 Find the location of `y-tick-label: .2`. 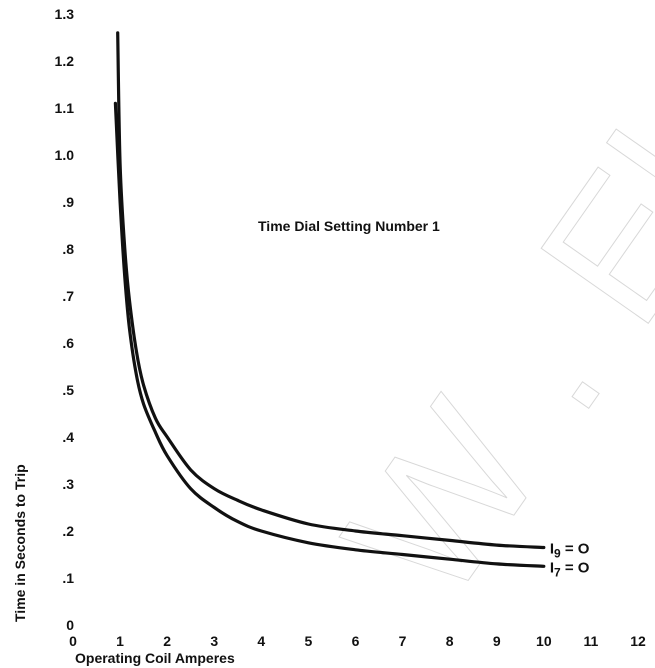

y-tick-label: .2 is located at coordinates (68, 531).